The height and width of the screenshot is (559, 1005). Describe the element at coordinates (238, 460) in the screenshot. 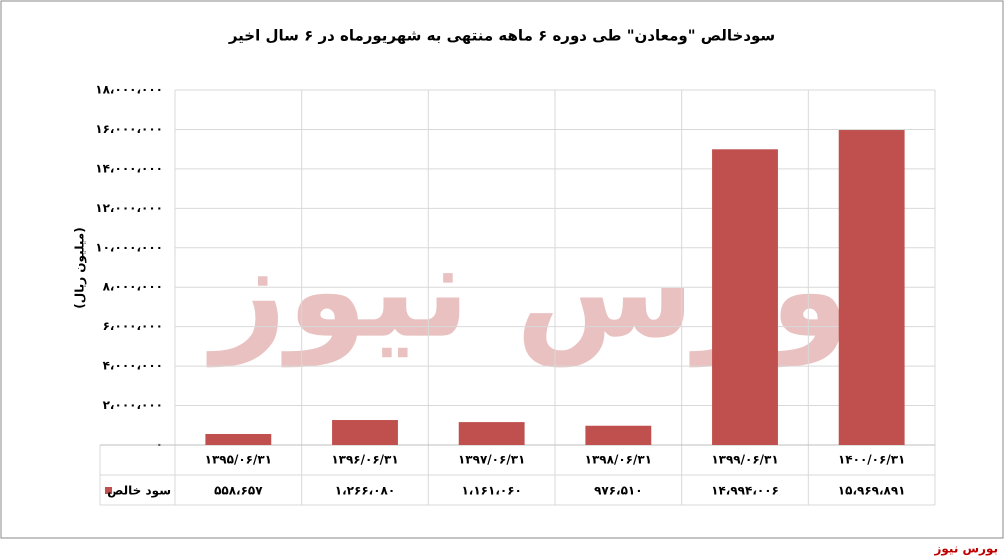

I see `x-tick-label: ۱۳۹۵/۰۶/۳۱` at that location.